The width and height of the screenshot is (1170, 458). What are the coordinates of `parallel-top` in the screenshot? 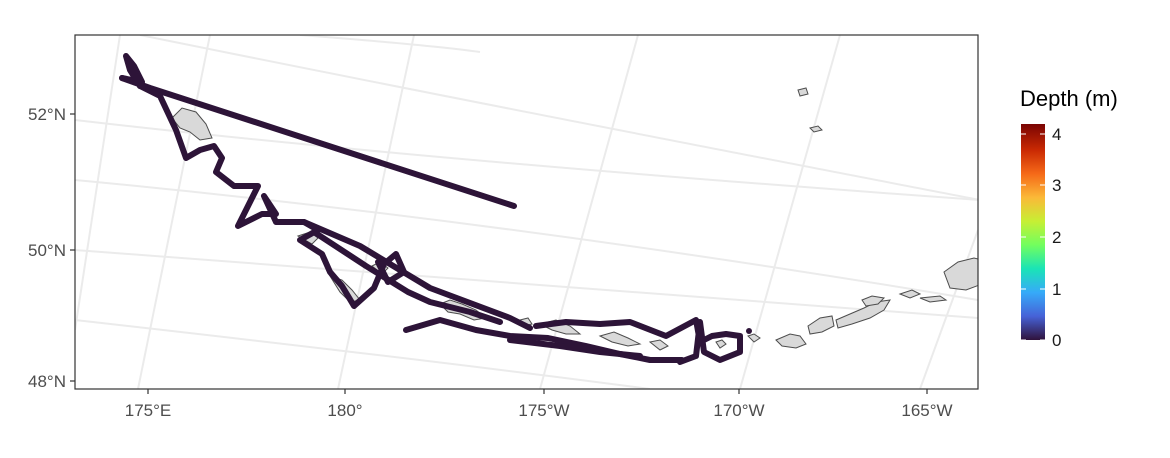 It's located at (390, 44).